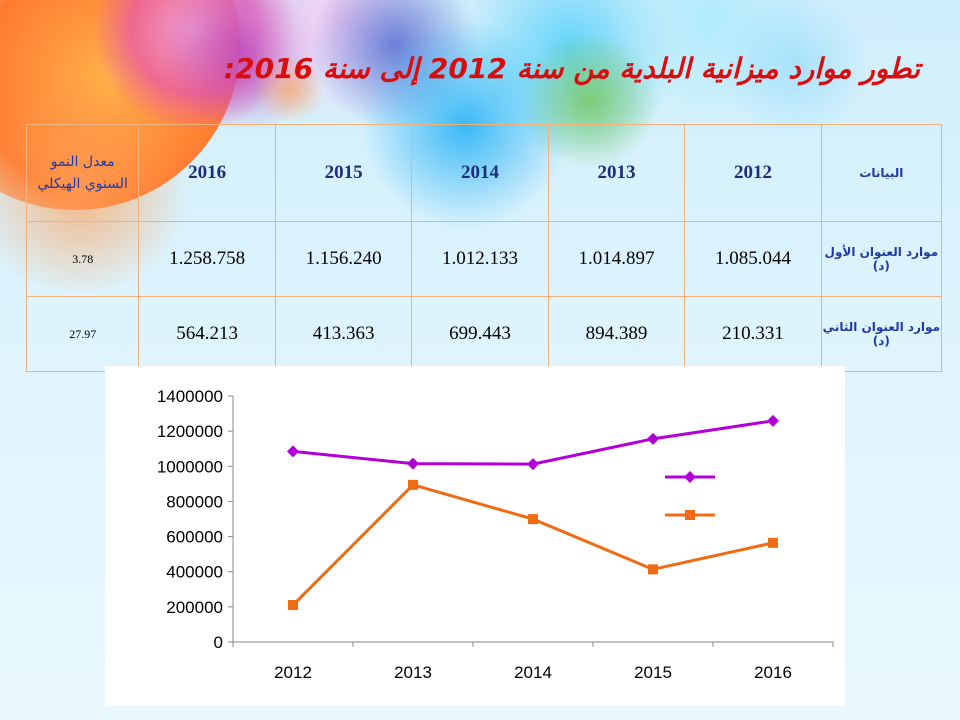 Image resolution: width=960 pixels, height=720 pixels. What do you see at coordinates (480, 259) in the screenshot?
I see `value-cell: 1.012.133` at bounding box center [480, 259].